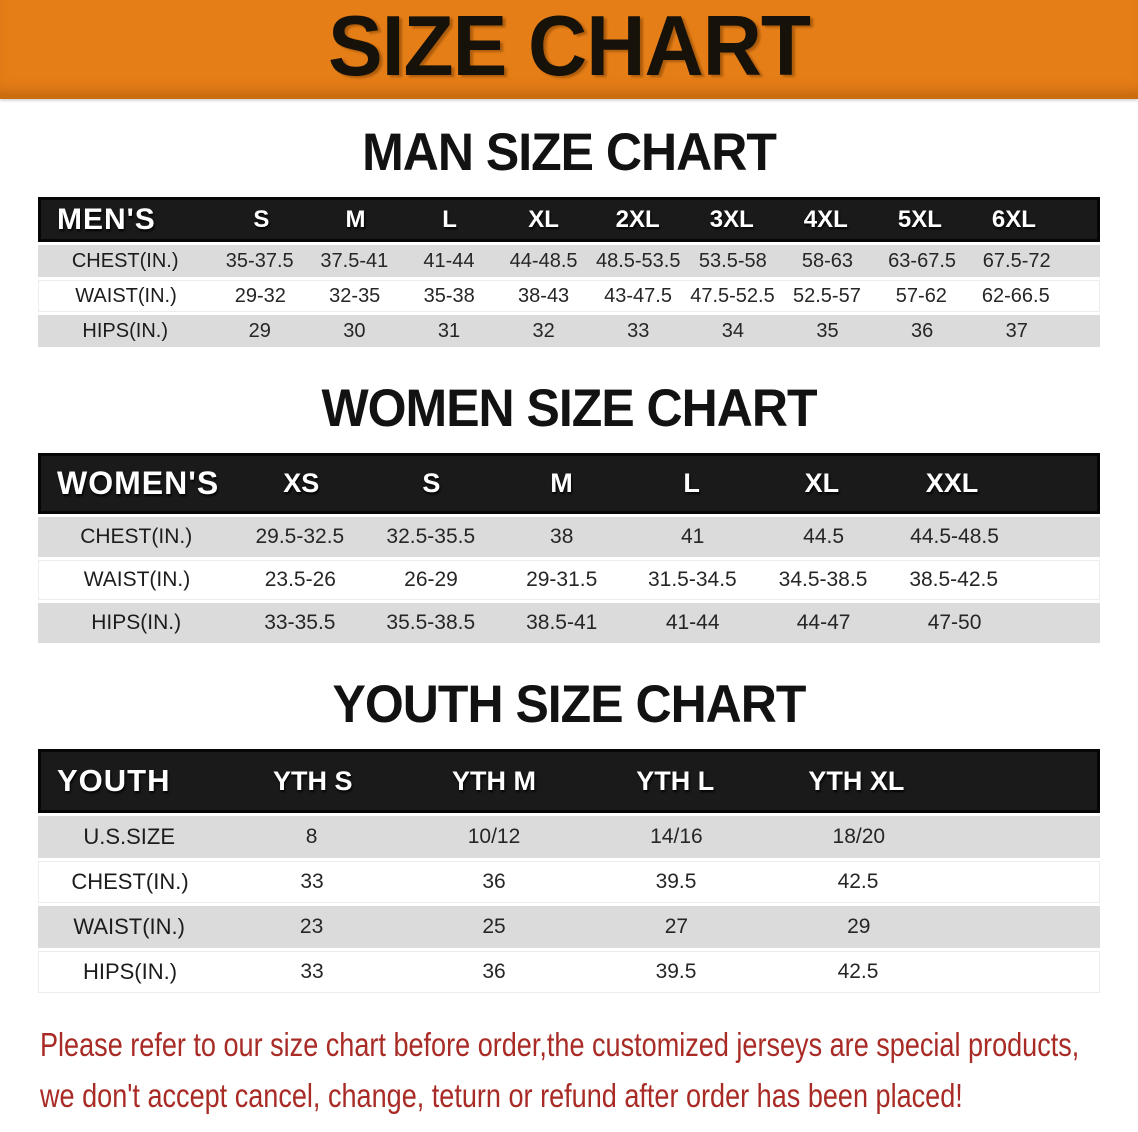 This screenshot has width=1138, height=1132. Describe the element at coordinates (732, 295) in the screenshot. I see `men-value-cell: 47.5-52.5` at that location.